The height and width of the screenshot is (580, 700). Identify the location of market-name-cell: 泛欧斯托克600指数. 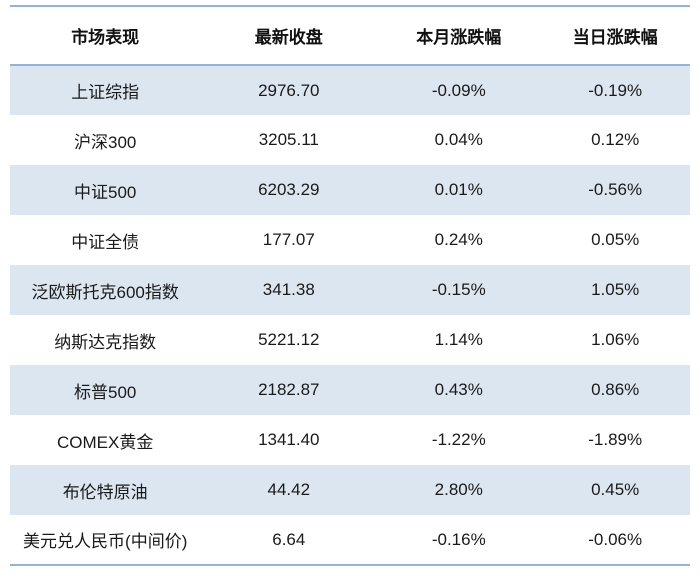
(105, 292).